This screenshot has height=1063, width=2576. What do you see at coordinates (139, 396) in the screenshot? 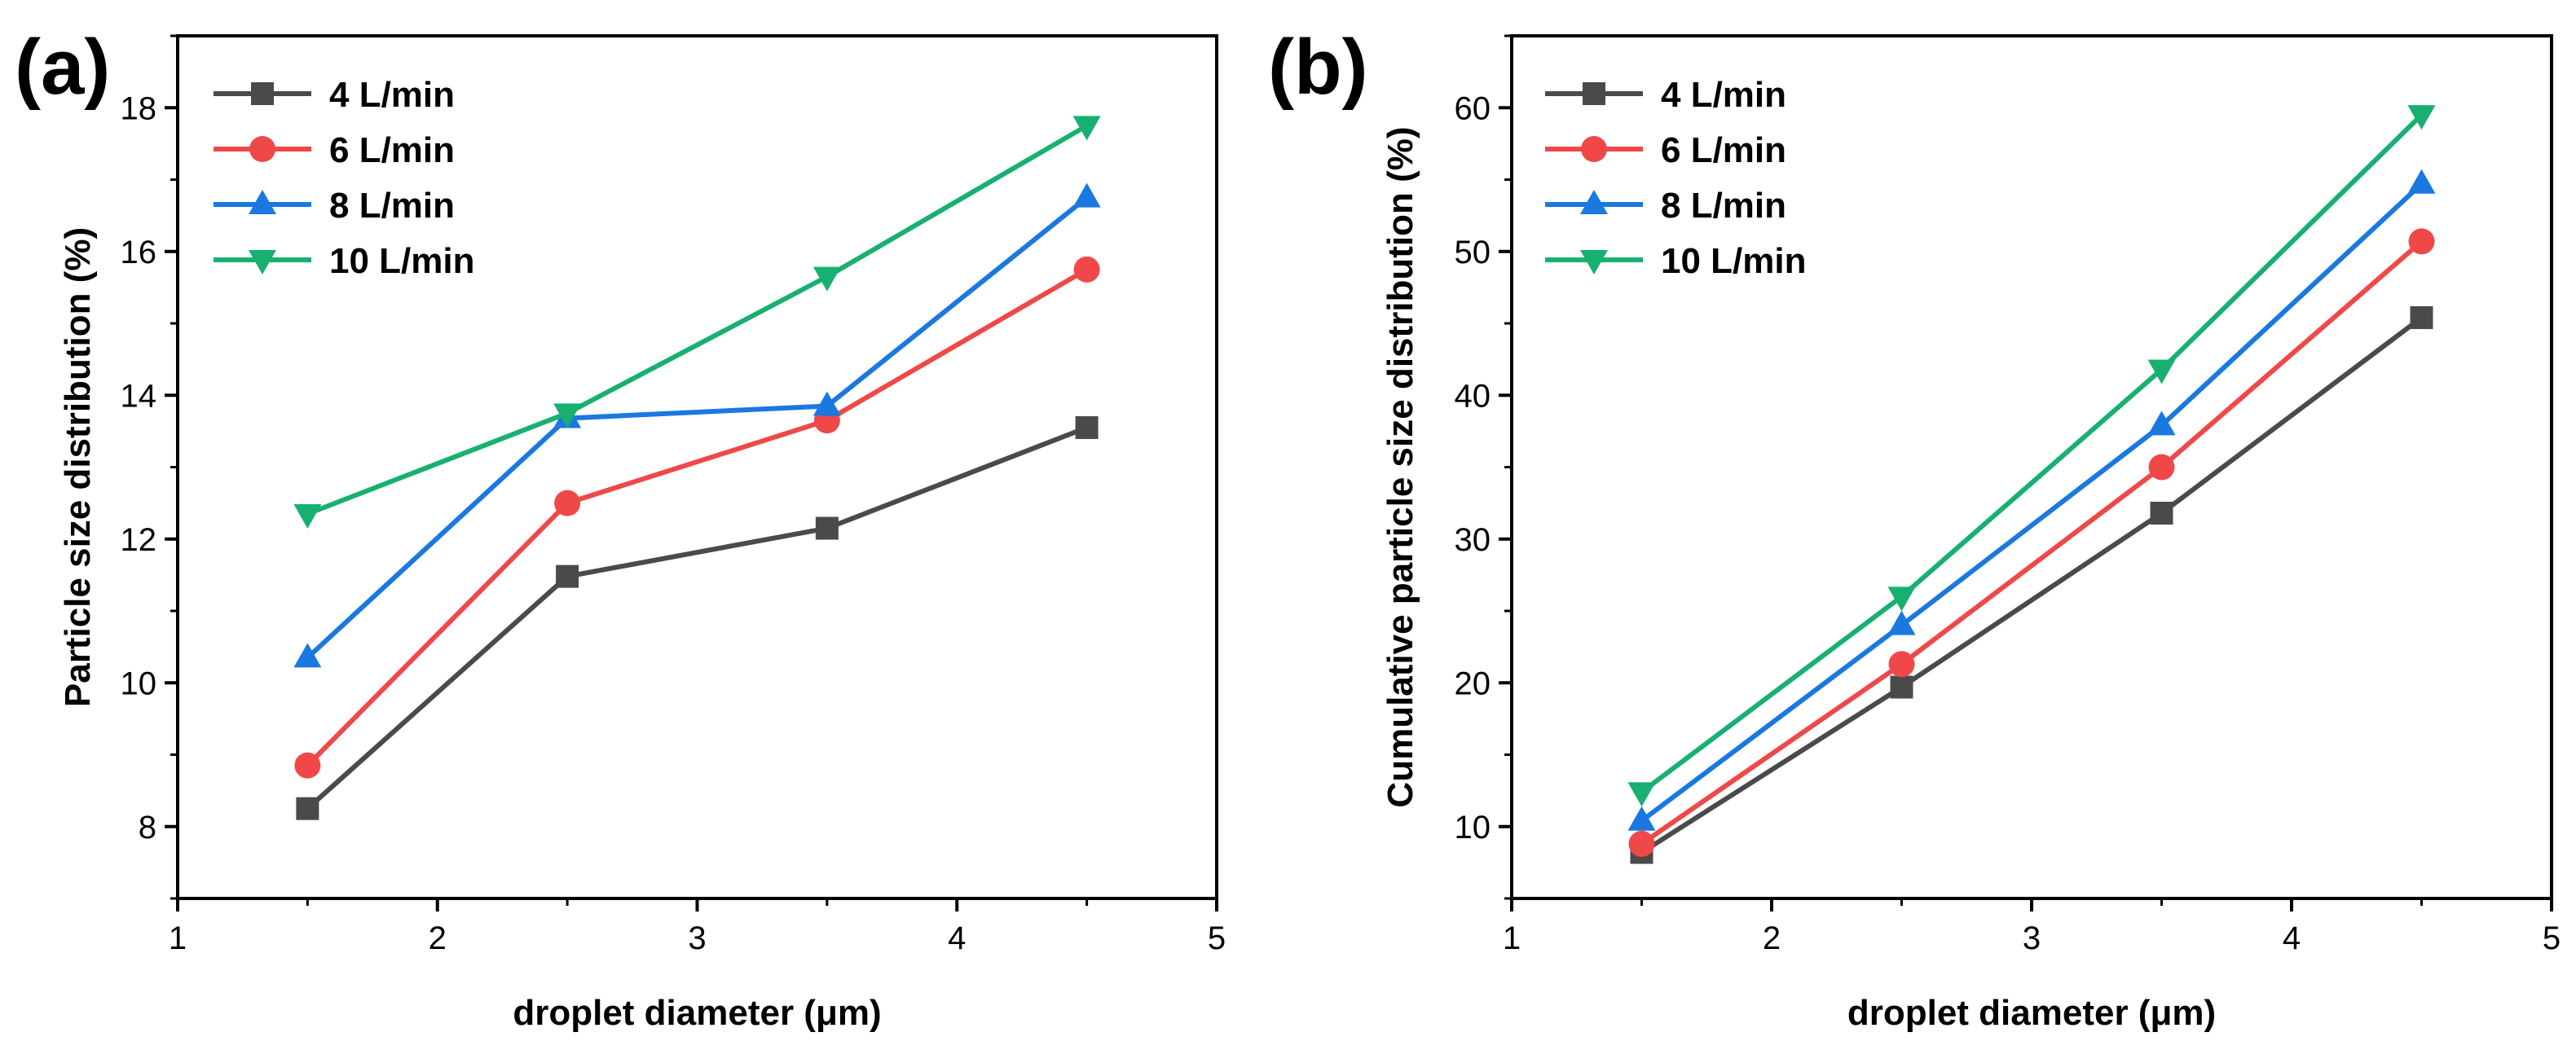
I see `y-tick-label: 14` at bounding box center [139, 396].